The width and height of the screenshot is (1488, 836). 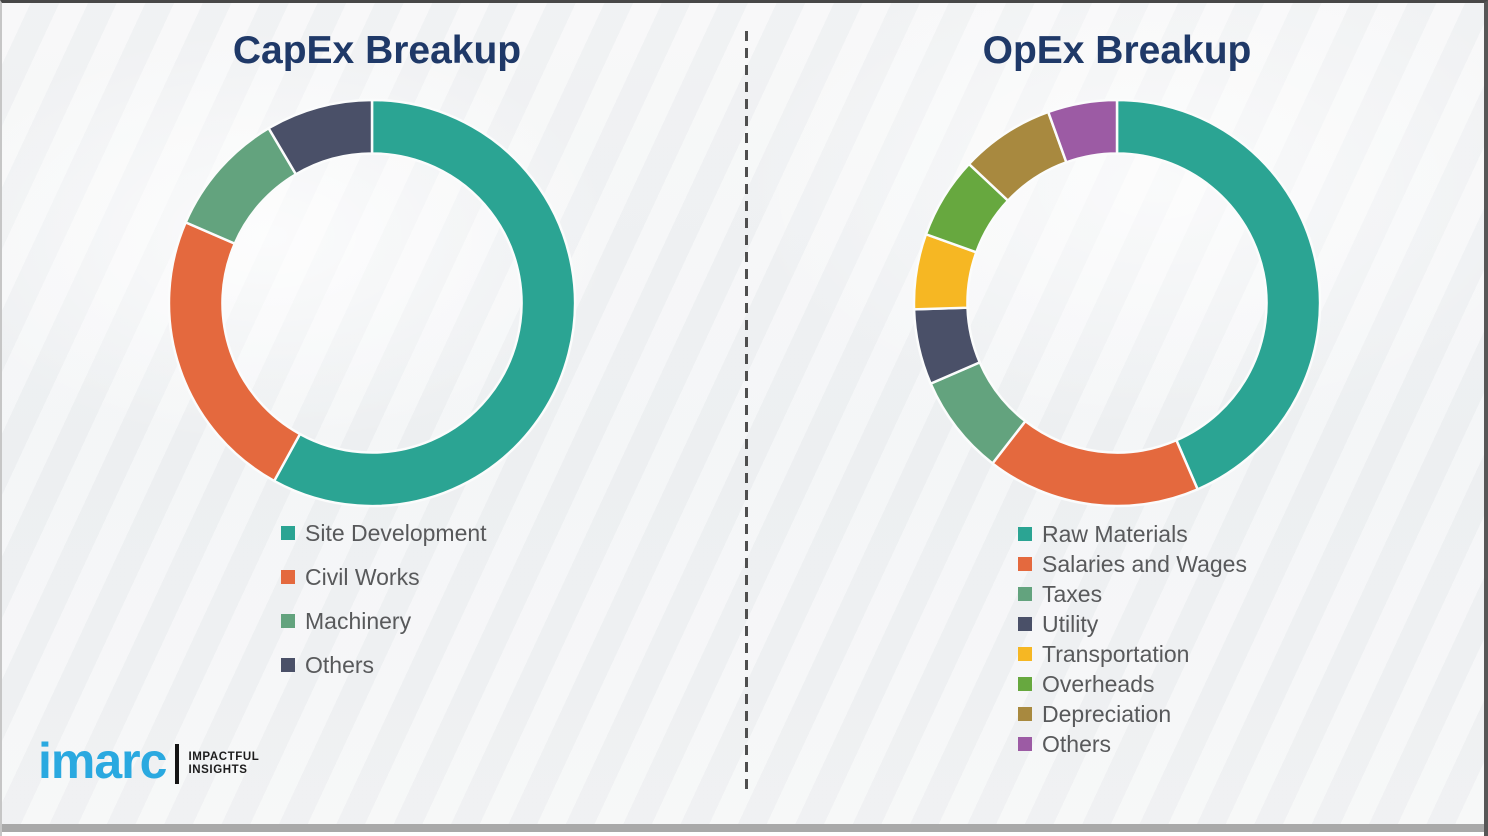 What do you see at coordinates (358, 620) in the screenshot?
I see `legend-label: Machinery` at bounding box center [358, 620].